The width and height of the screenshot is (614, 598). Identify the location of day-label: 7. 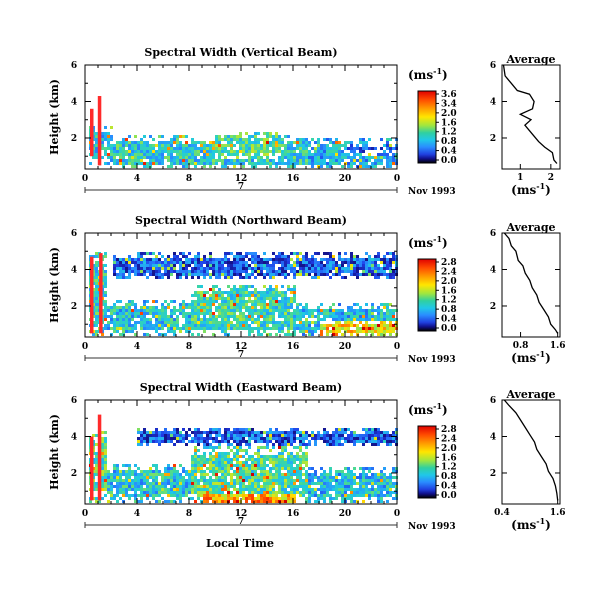
(241, 187).